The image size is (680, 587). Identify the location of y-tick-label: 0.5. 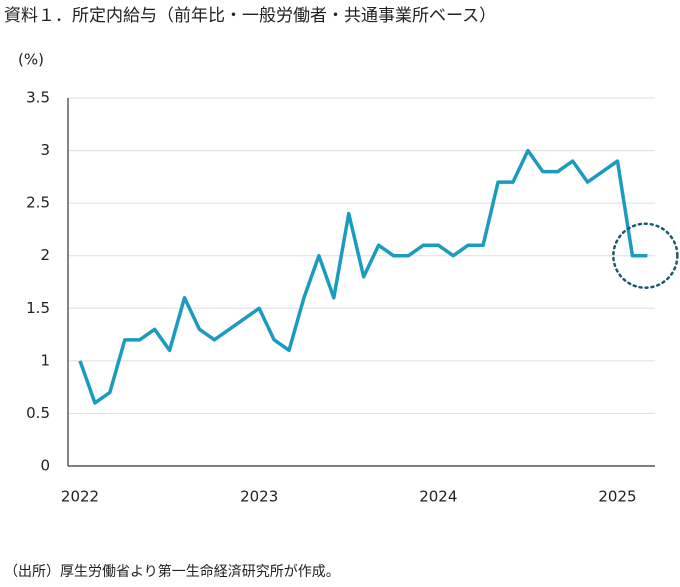
(38, 413).